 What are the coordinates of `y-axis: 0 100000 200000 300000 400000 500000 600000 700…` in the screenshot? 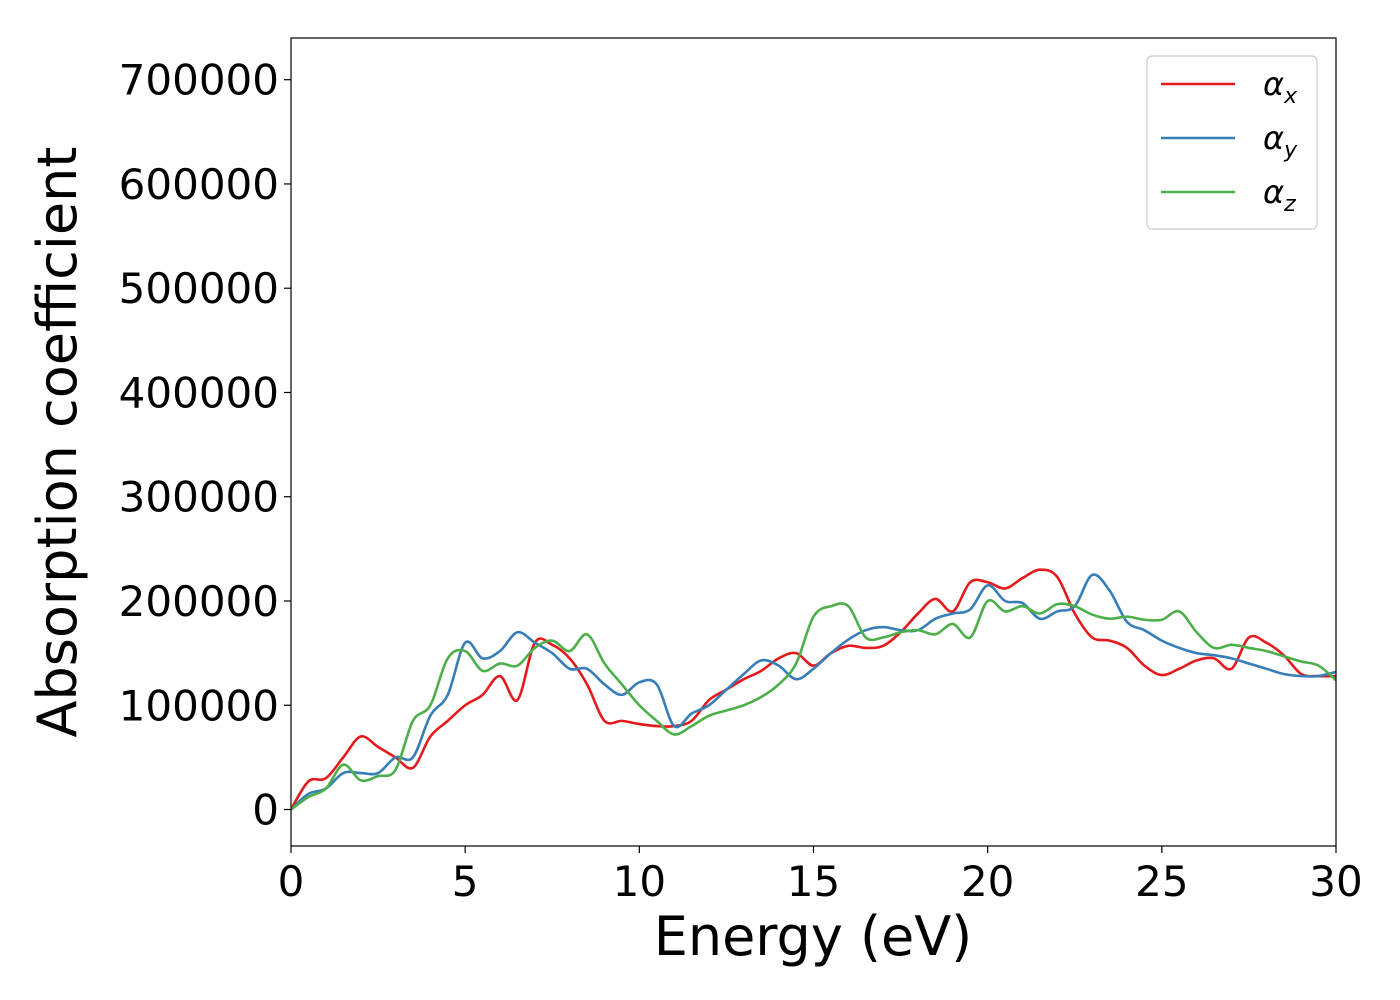 It's located at (205, 445).